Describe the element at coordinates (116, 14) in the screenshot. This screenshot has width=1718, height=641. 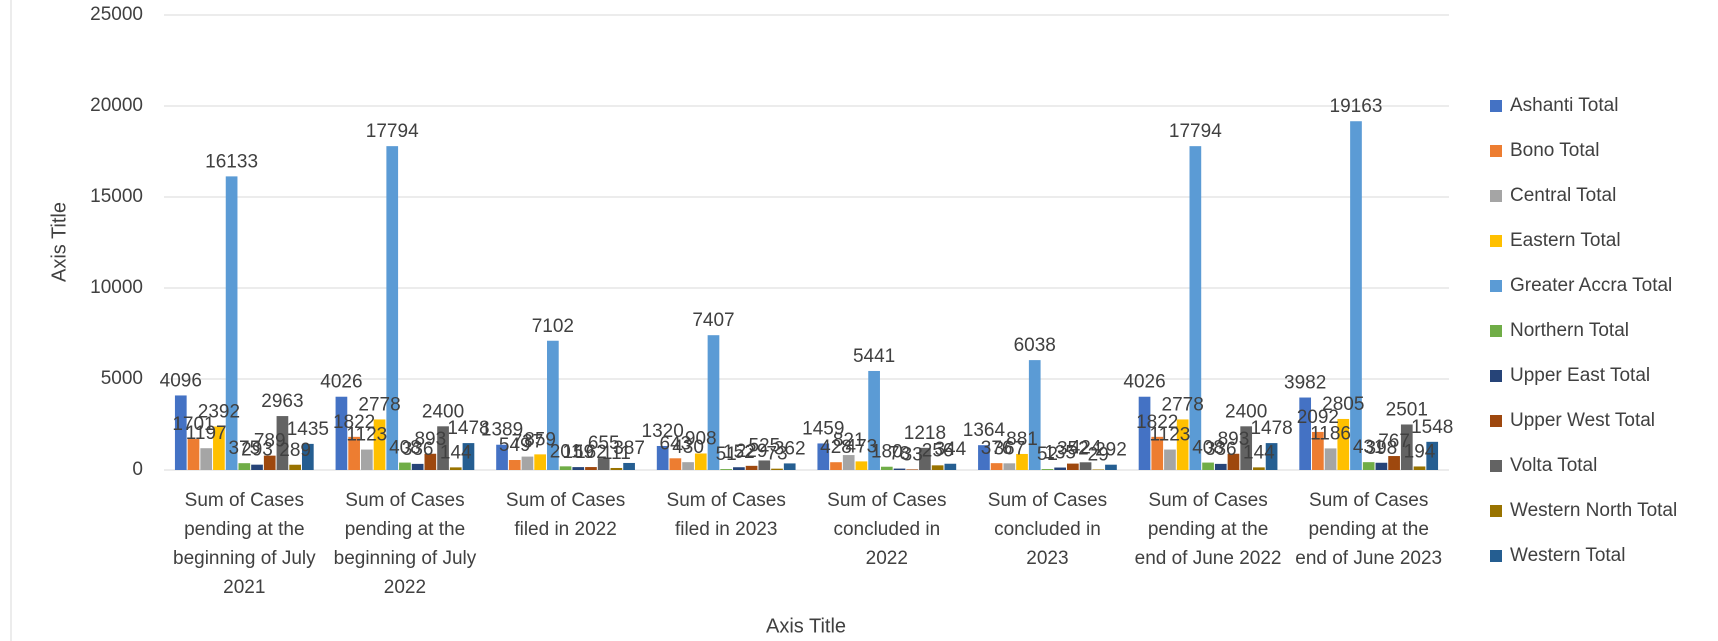
I see `y-tick-label: 25000` at that location.